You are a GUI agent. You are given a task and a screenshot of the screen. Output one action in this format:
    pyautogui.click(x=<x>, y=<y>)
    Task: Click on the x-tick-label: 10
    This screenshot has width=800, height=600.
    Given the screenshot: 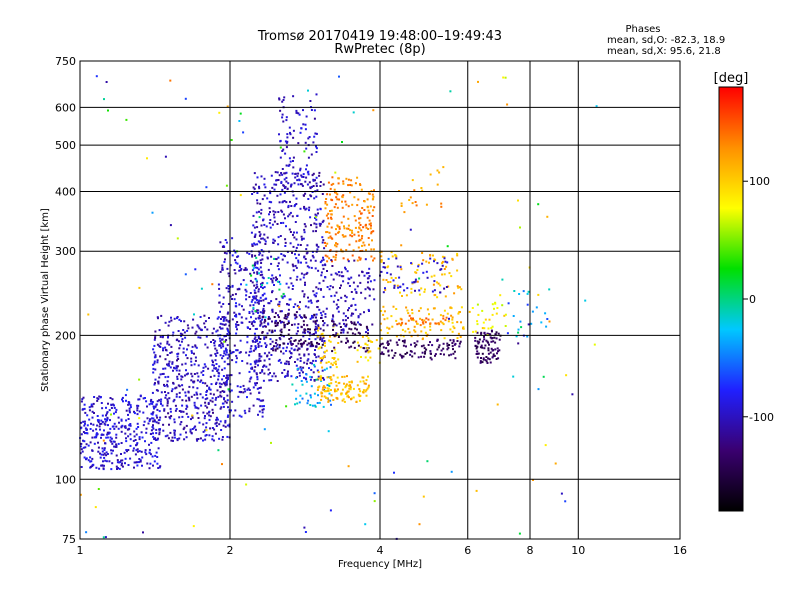 What is the action you would take?
    pyautogui.click(x=578, y=550)
    